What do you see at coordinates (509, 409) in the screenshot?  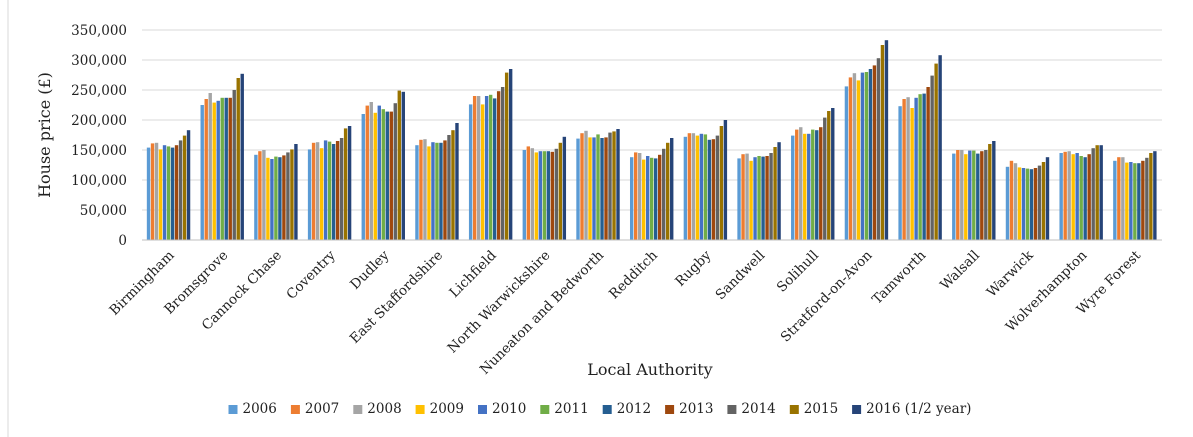 I see `legend-label: 2010` at bounding box center [509, 409].